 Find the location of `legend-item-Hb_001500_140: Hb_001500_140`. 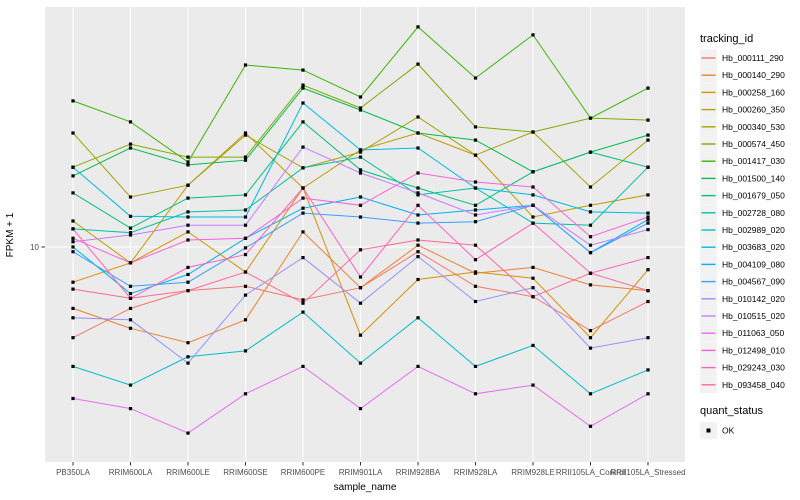

legend-item-Hb_001500_140: Hb_001500_140 is located at coordinates (742, 178).